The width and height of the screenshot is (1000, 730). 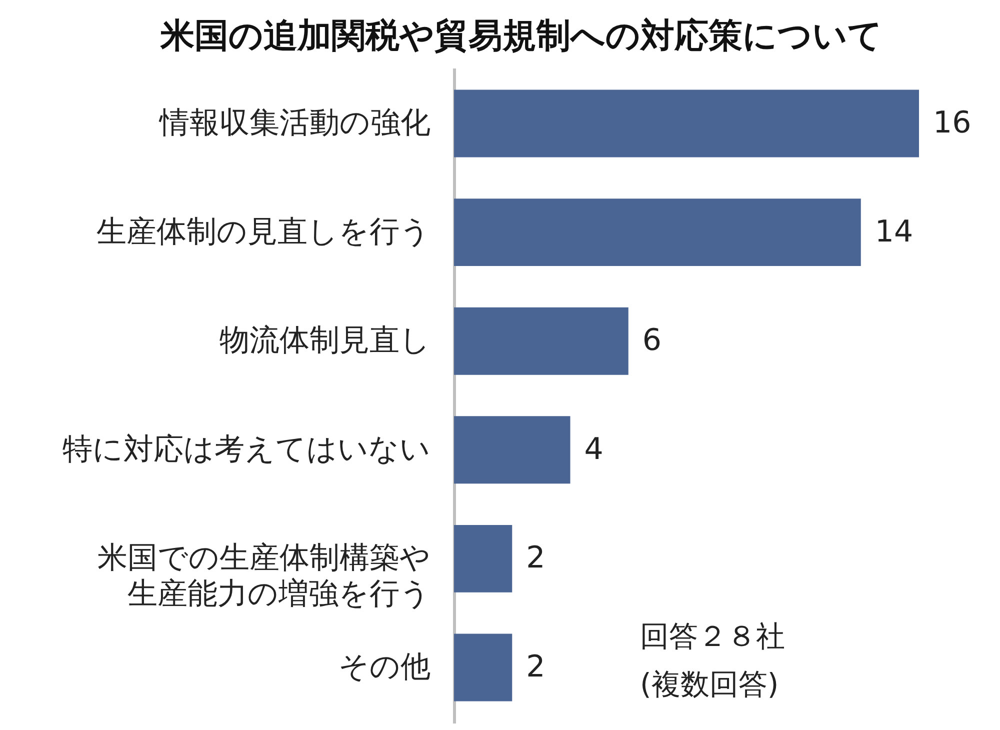 What do you see at coordinates (294, 122) in the screenshot?
I see `y-tick-label: 情報収集活動の強化` at bounding box center [294, 122].